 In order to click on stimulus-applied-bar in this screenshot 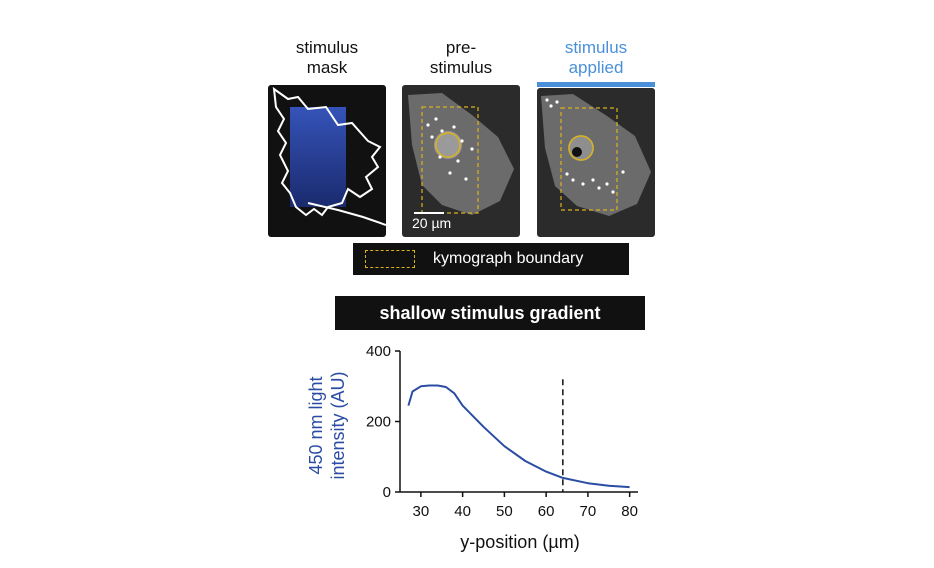, I will do `click(596, 84)`.